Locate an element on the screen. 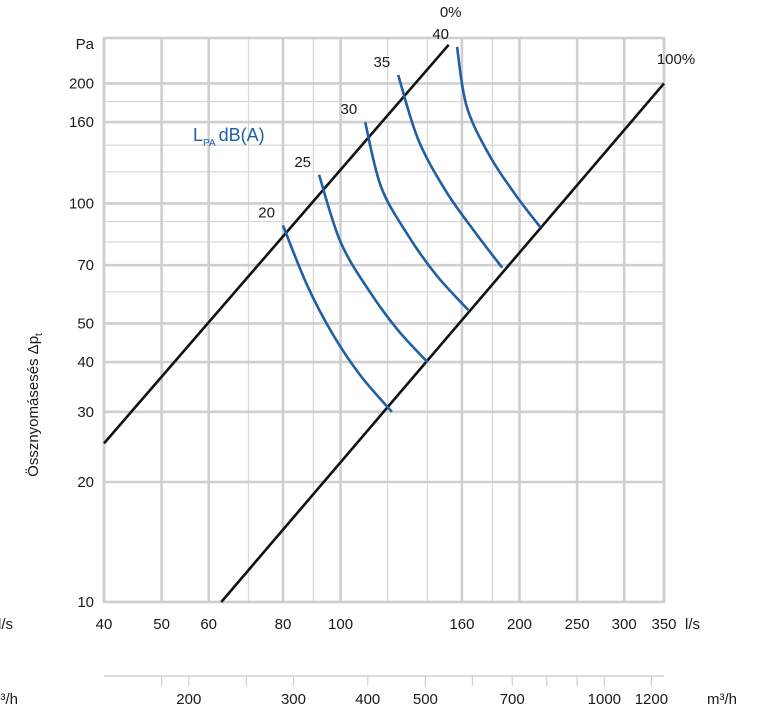 The width and height of the screenshot is (774, 713). m3h-tick-label: 400 is located at coordinates (367, 699).